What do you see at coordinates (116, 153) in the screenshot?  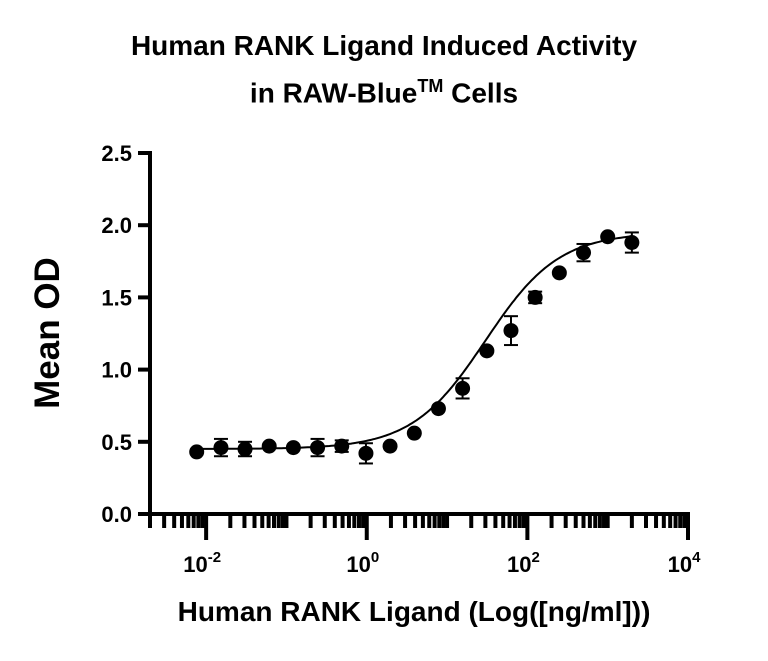 I see `y-tick-label: 2.5` at bounding box center [116, 153].